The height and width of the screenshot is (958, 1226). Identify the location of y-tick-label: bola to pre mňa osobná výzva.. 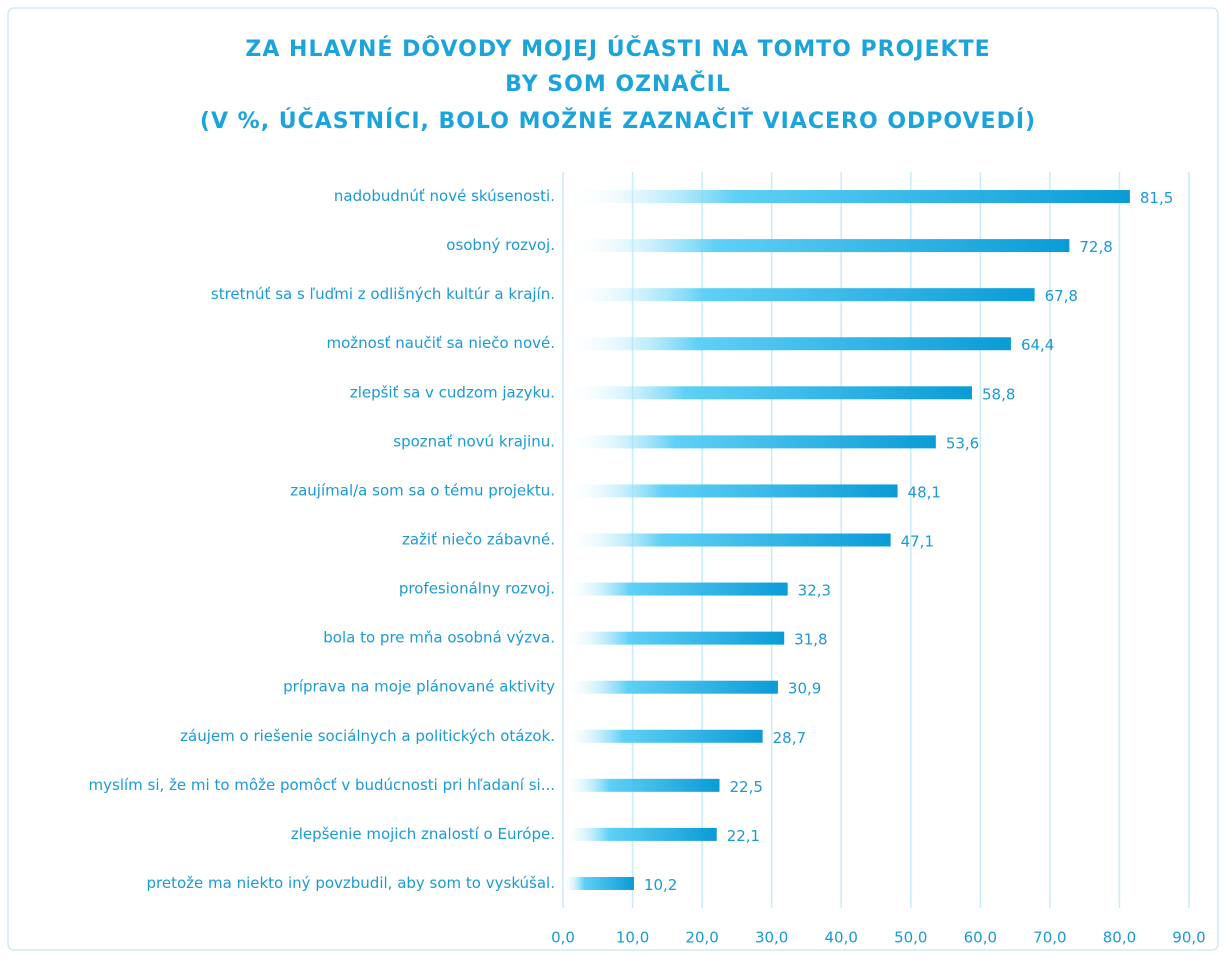
(439, 638).